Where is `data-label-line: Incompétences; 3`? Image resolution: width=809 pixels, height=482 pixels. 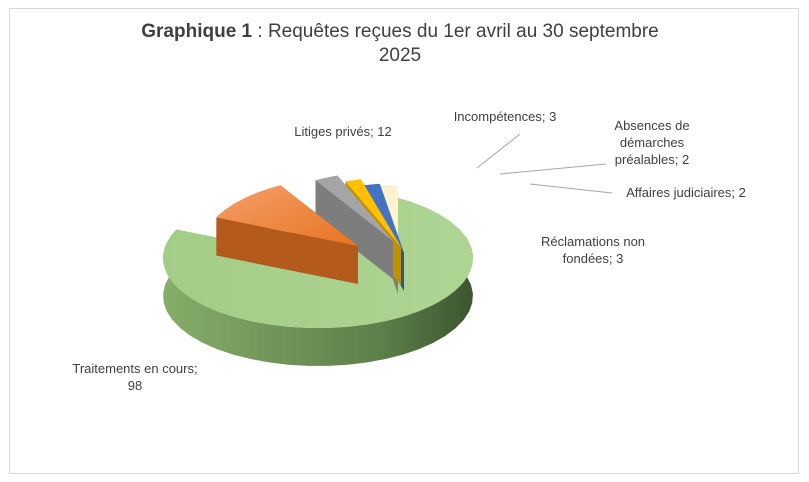 data-label-line: Incompétences; 3 is located at coordinates (505, 116).